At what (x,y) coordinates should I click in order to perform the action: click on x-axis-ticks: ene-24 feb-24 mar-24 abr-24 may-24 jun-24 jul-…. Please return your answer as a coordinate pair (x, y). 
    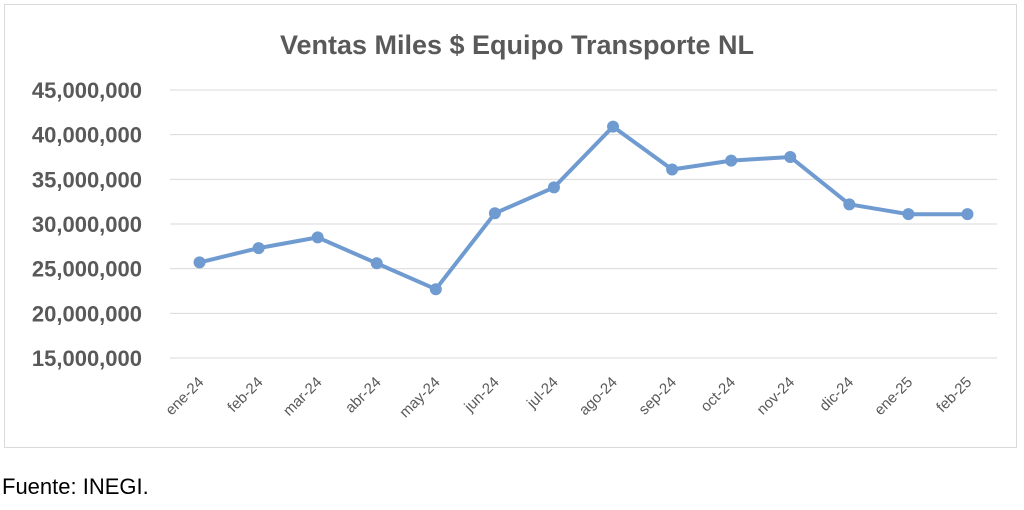
    Looking at the image, I should click on (568, 397).